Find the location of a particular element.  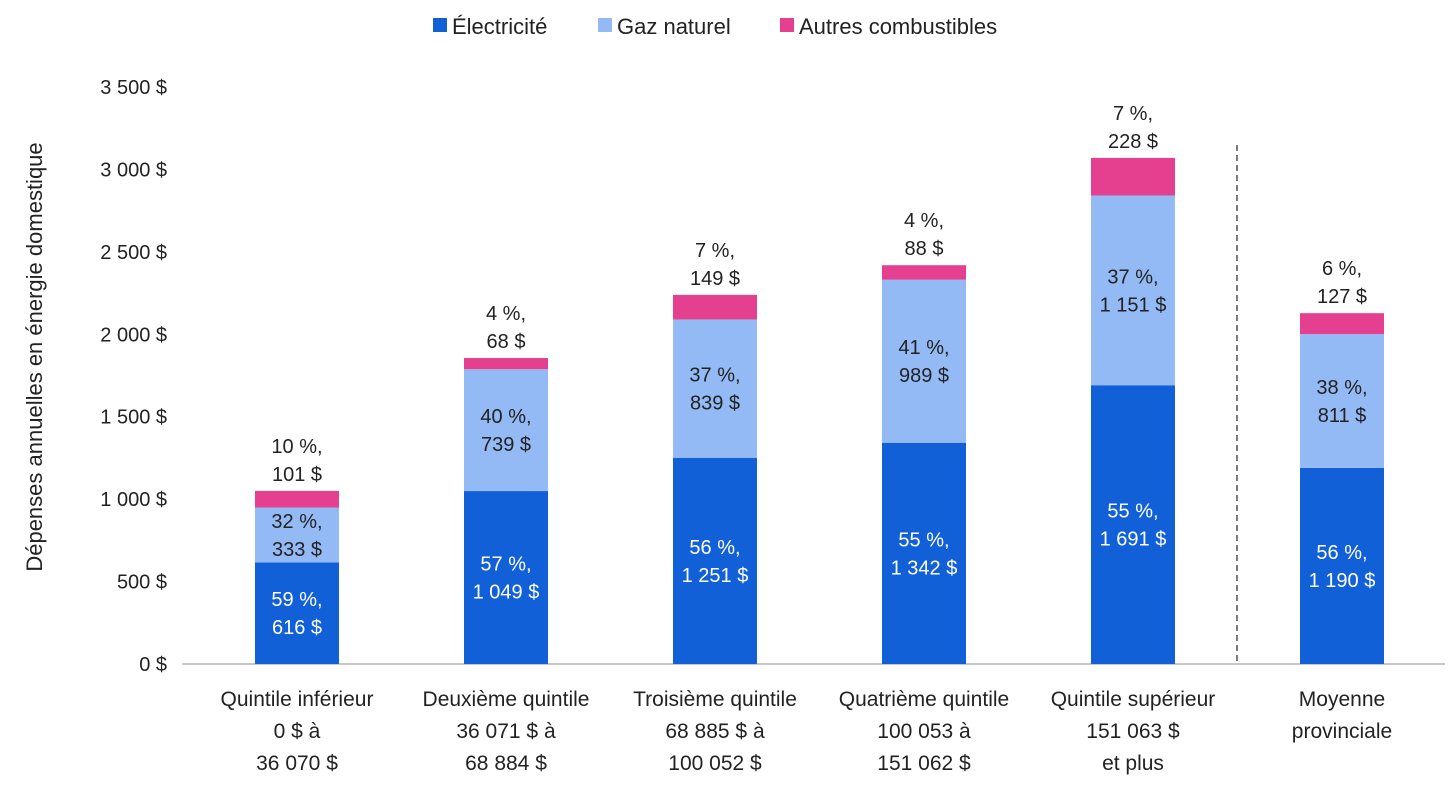

data-label: 616 $ is located at coordinates (297, 628).